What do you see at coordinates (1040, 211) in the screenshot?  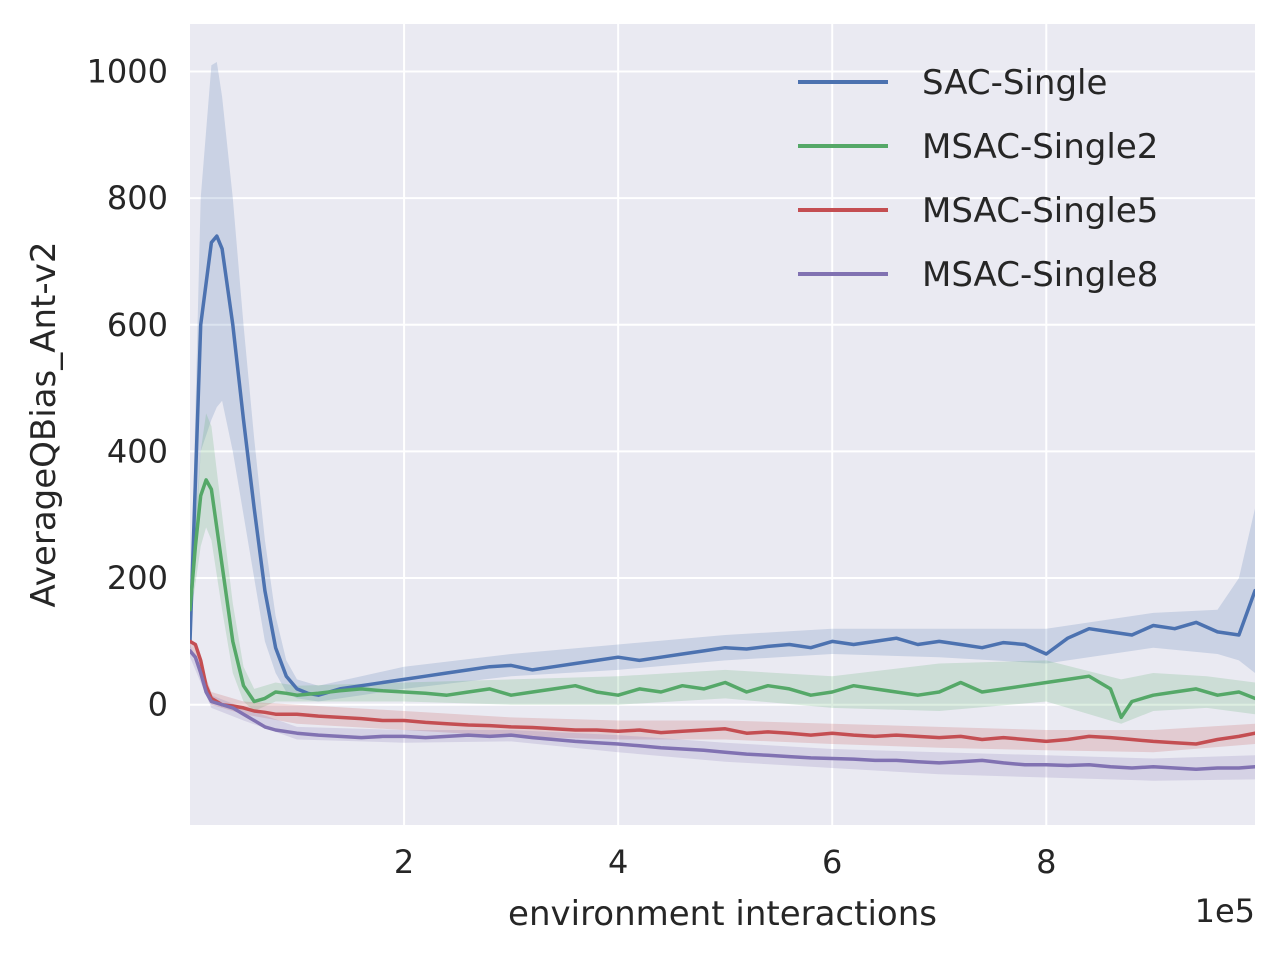 I see `legend-label: MSAC-Single5` at bounding box center [1040, 211].